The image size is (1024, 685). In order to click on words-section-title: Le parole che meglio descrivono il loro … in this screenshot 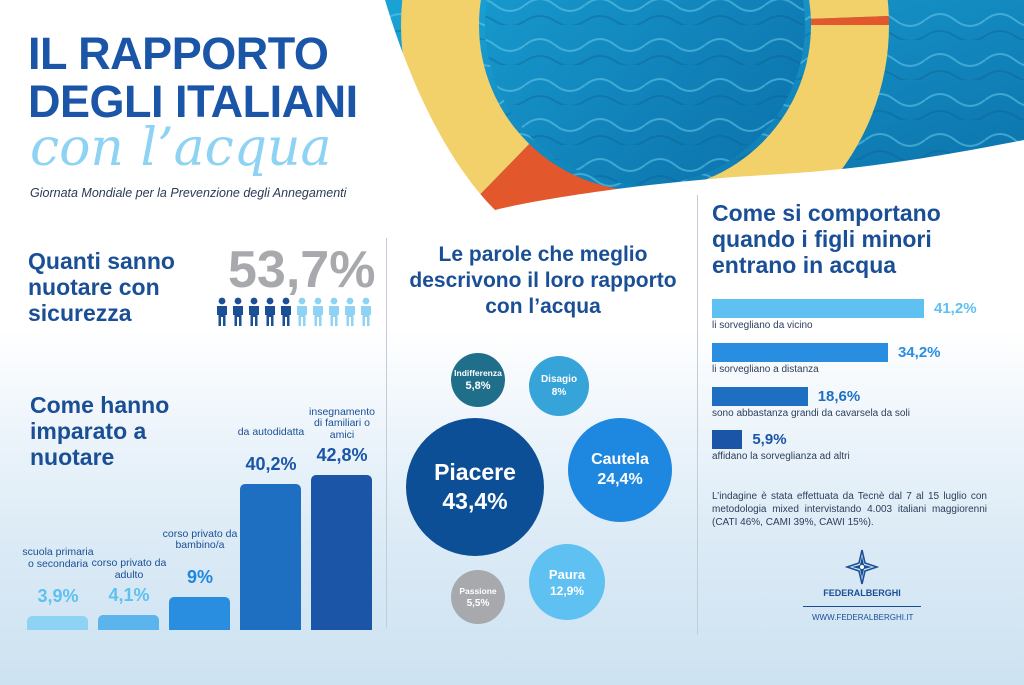, I will do `click(543, 280)`.